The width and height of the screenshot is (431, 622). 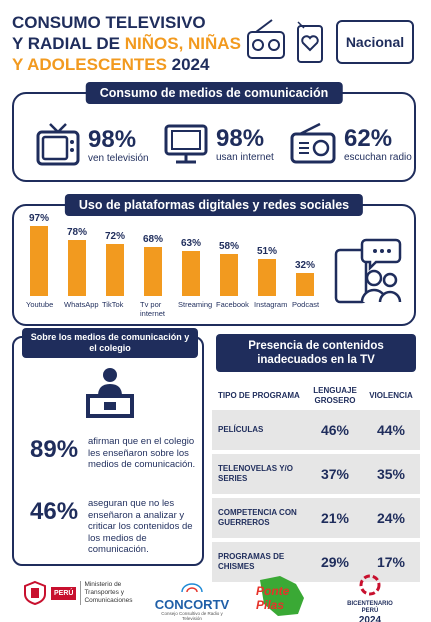 I want to click on row-tipo: TELENOVELAS Y/O SERIES, so click(x=255, y=473).